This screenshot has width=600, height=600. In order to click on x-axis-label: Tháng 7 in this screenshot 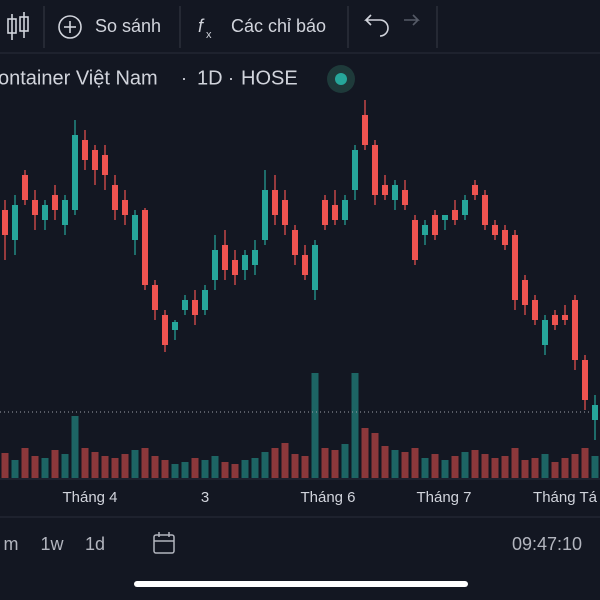, I will do `click(443, 497)`.